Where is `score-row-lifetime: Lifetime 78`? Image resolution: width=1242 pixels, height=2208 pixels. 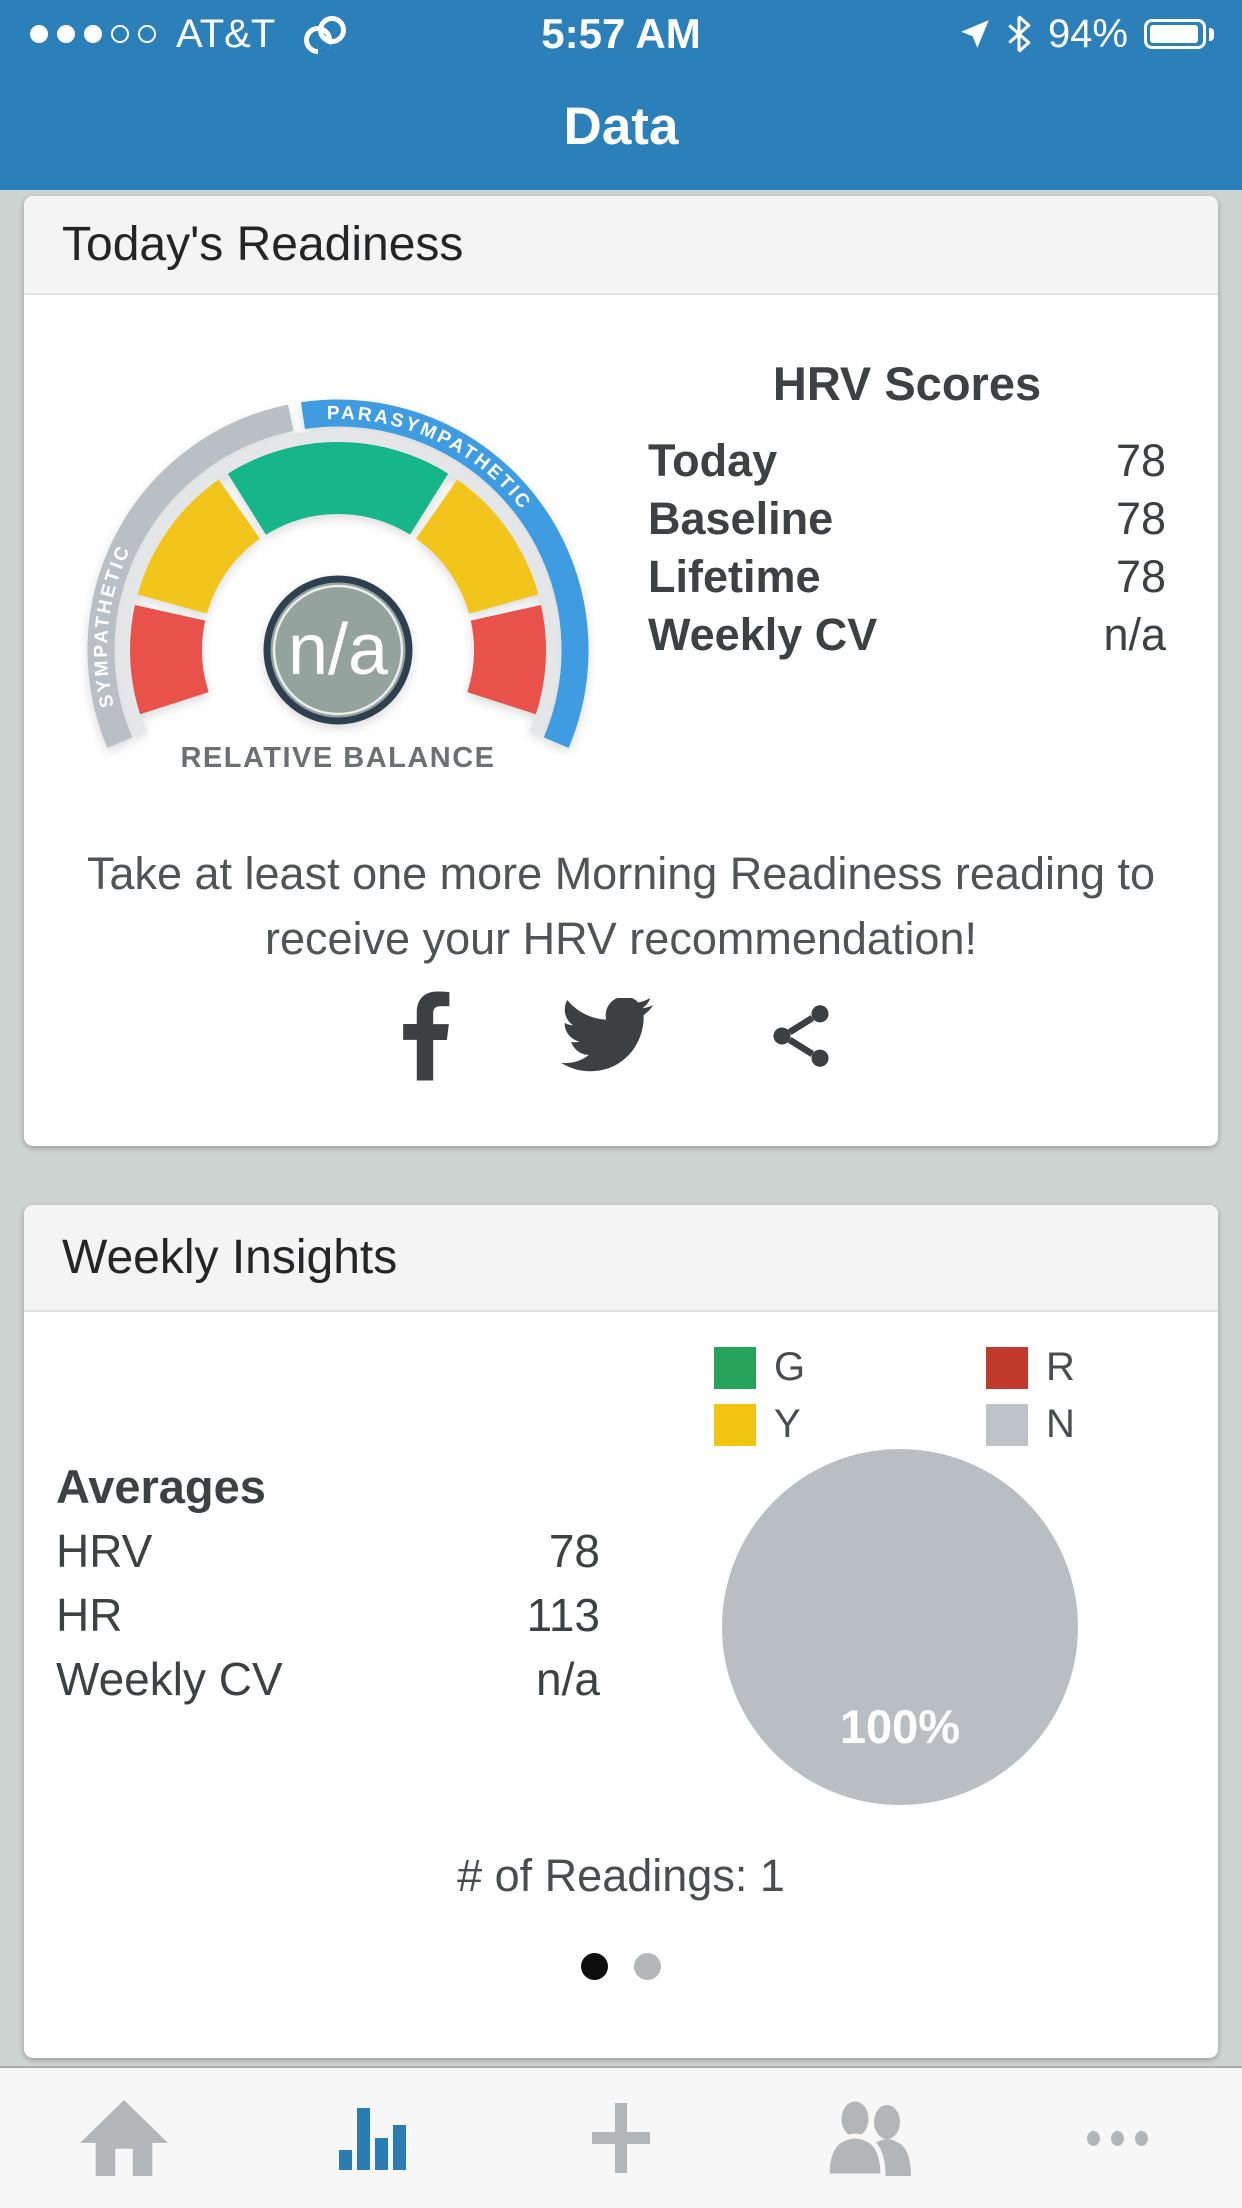
score-row-lifetime: Lifetime 78 is located at coordinates (907, 576).